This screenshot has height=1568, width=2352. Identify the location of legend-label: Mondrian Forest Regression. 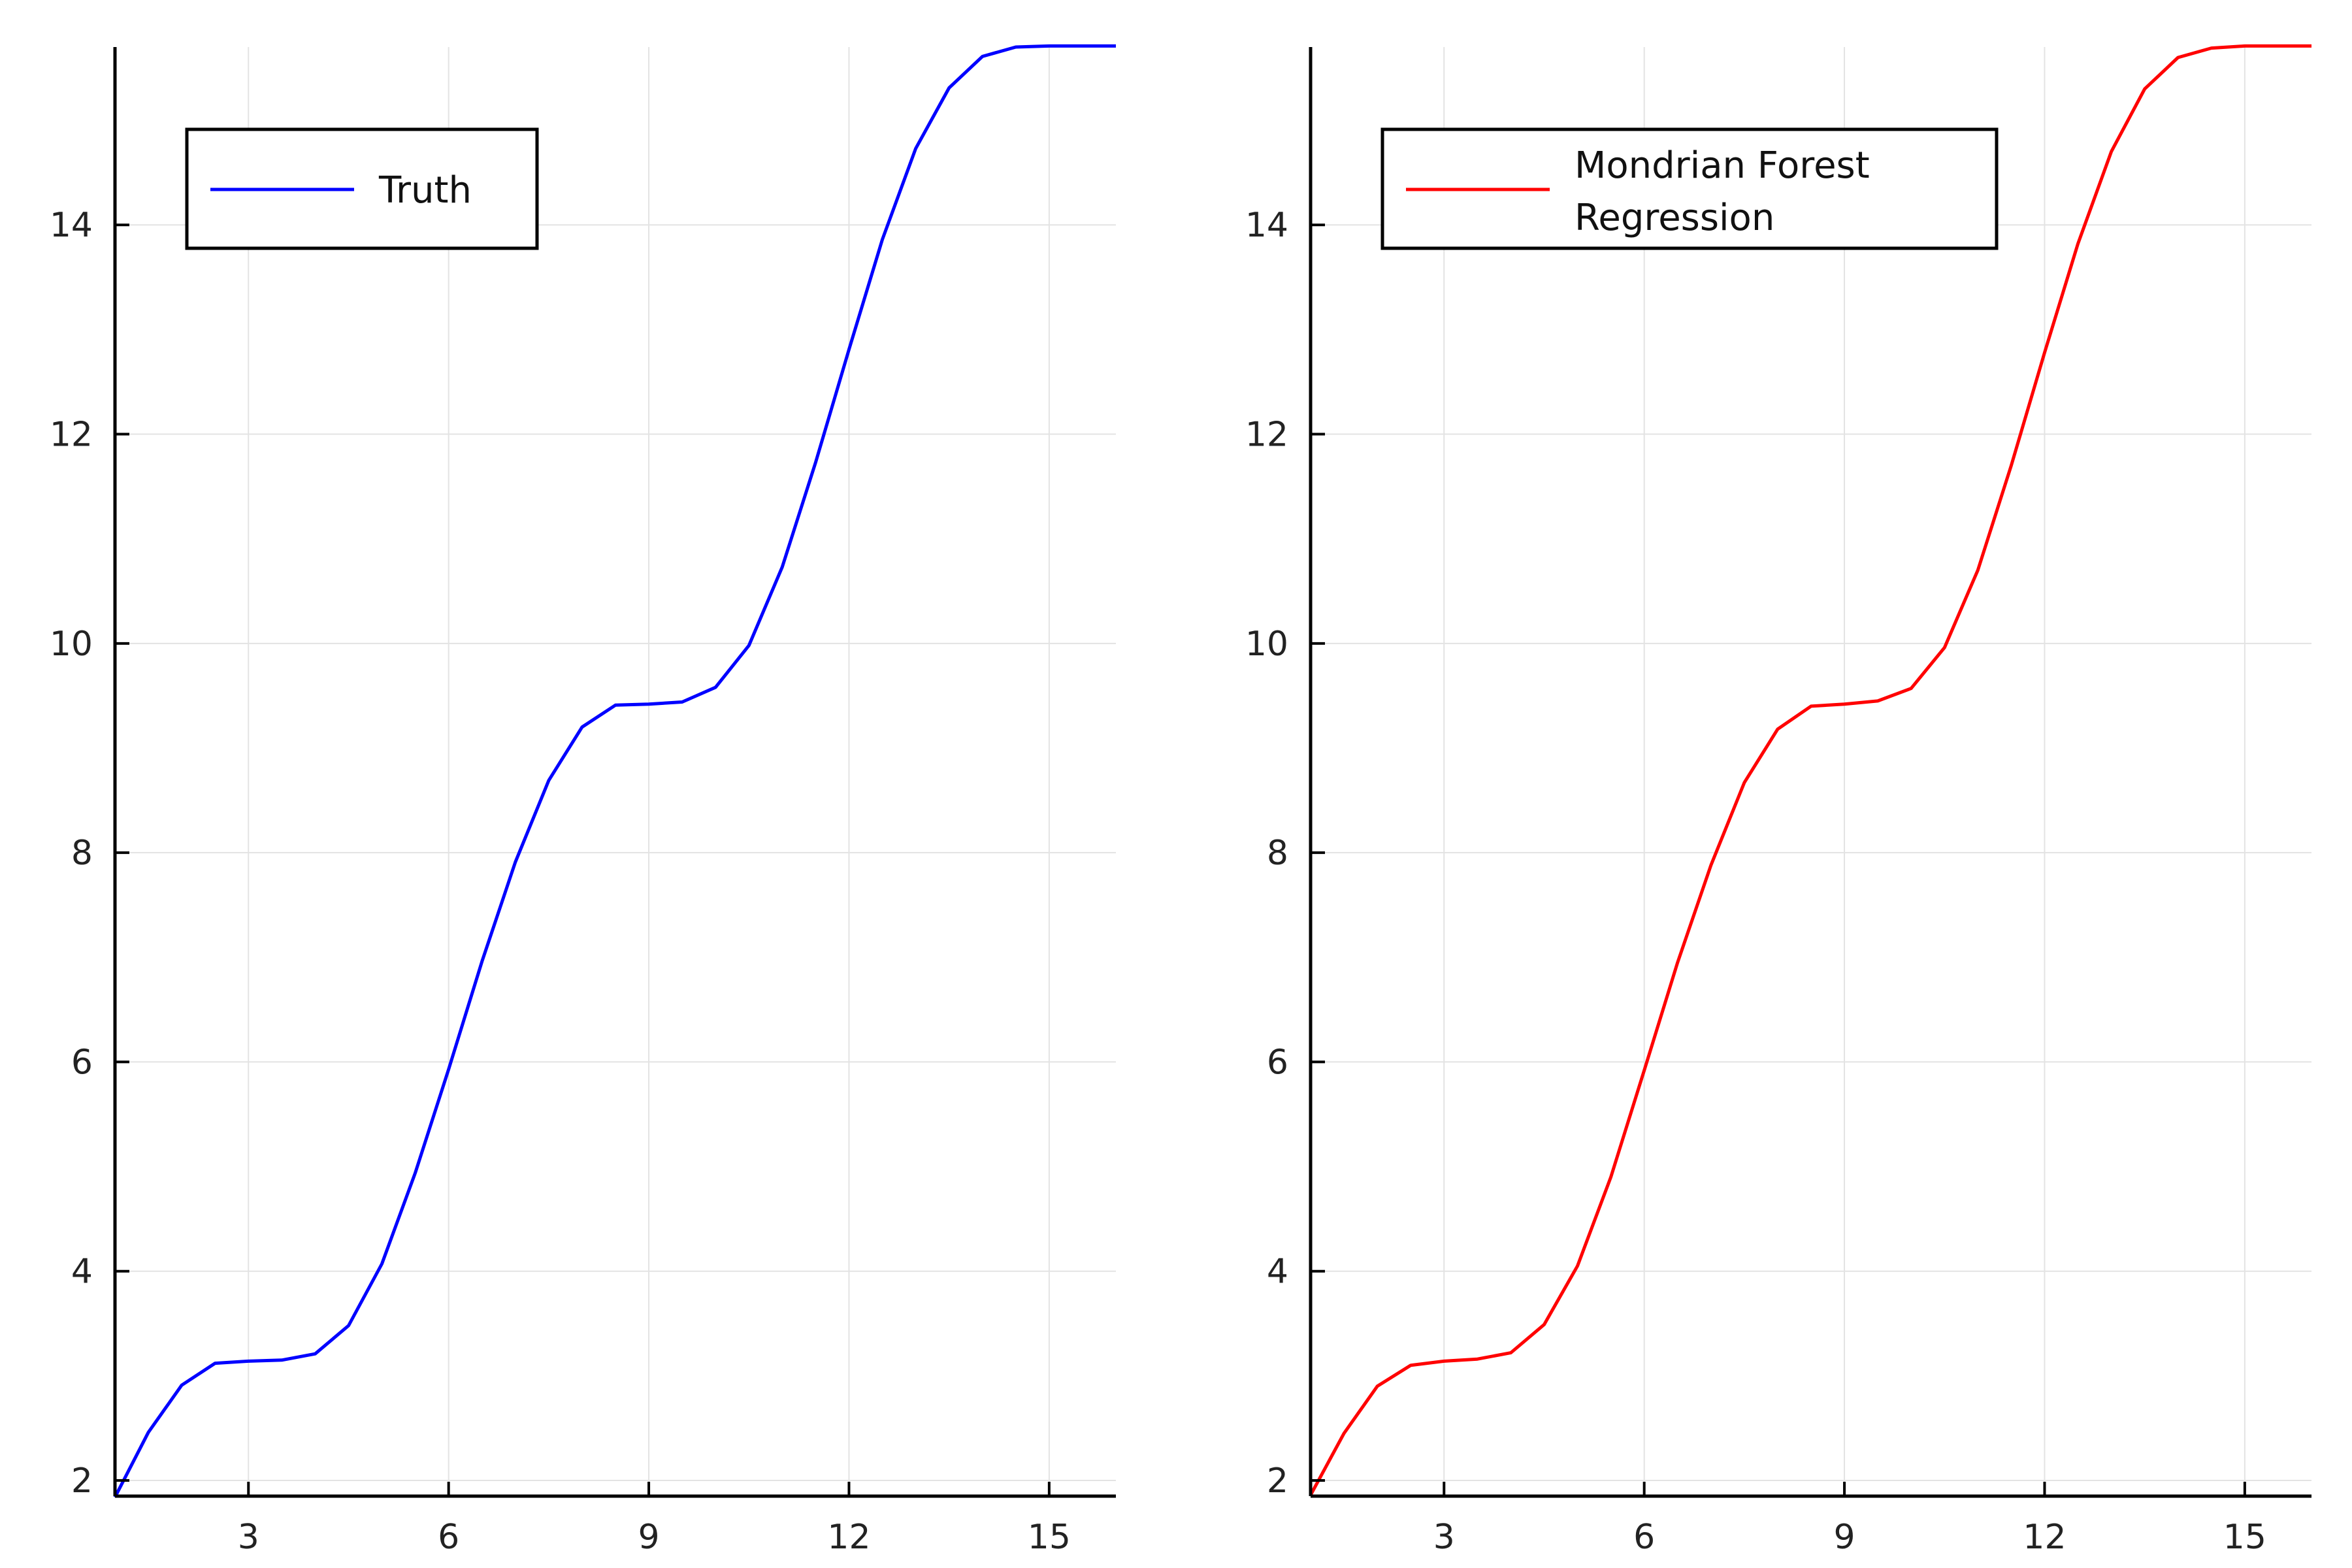
(1722, 191).